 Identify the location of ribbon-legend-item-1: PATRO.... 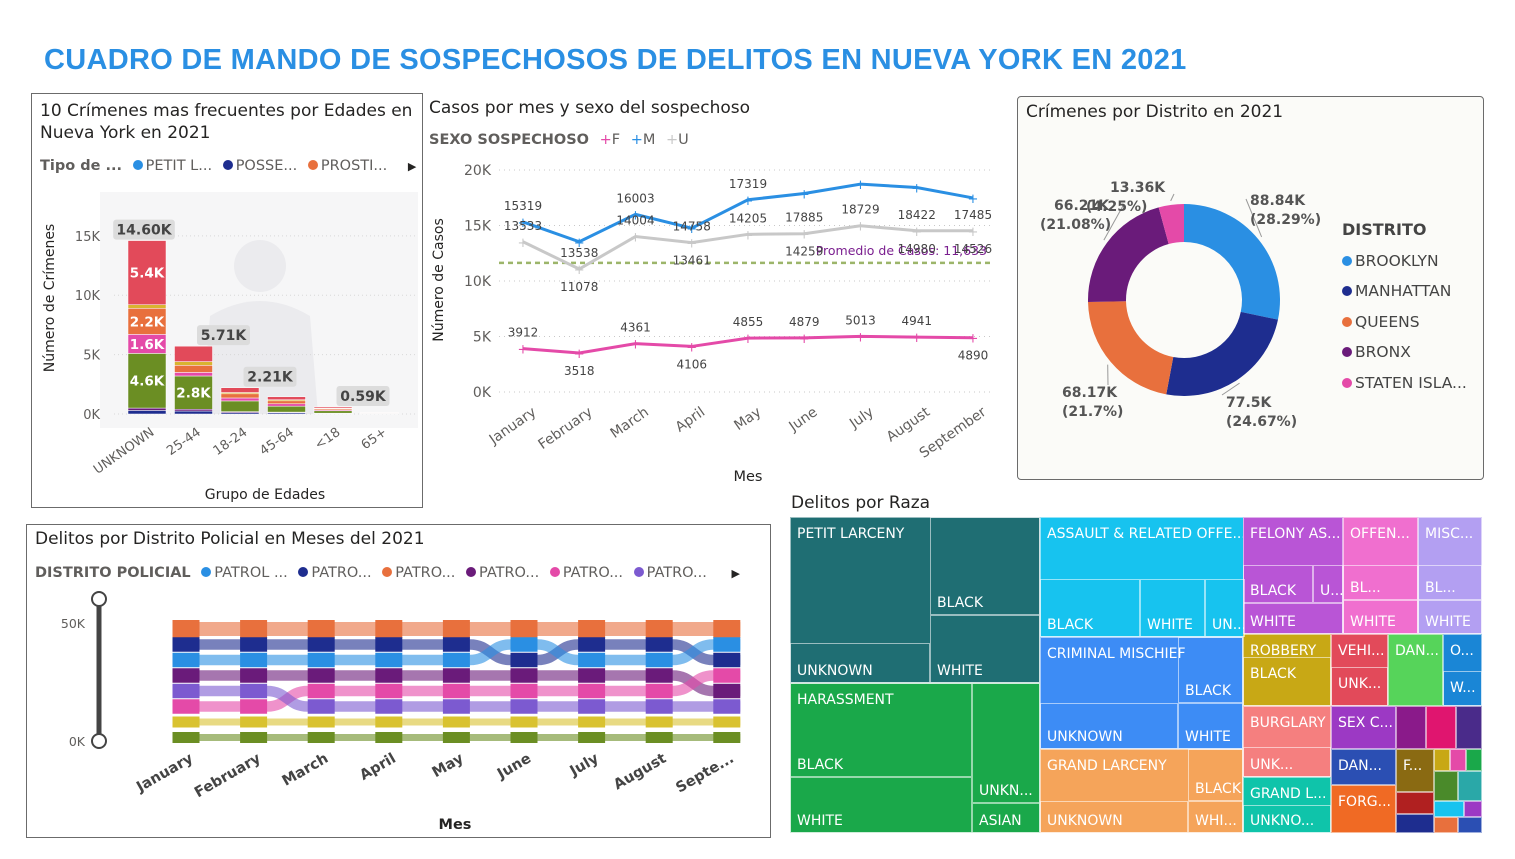
(335, 573).